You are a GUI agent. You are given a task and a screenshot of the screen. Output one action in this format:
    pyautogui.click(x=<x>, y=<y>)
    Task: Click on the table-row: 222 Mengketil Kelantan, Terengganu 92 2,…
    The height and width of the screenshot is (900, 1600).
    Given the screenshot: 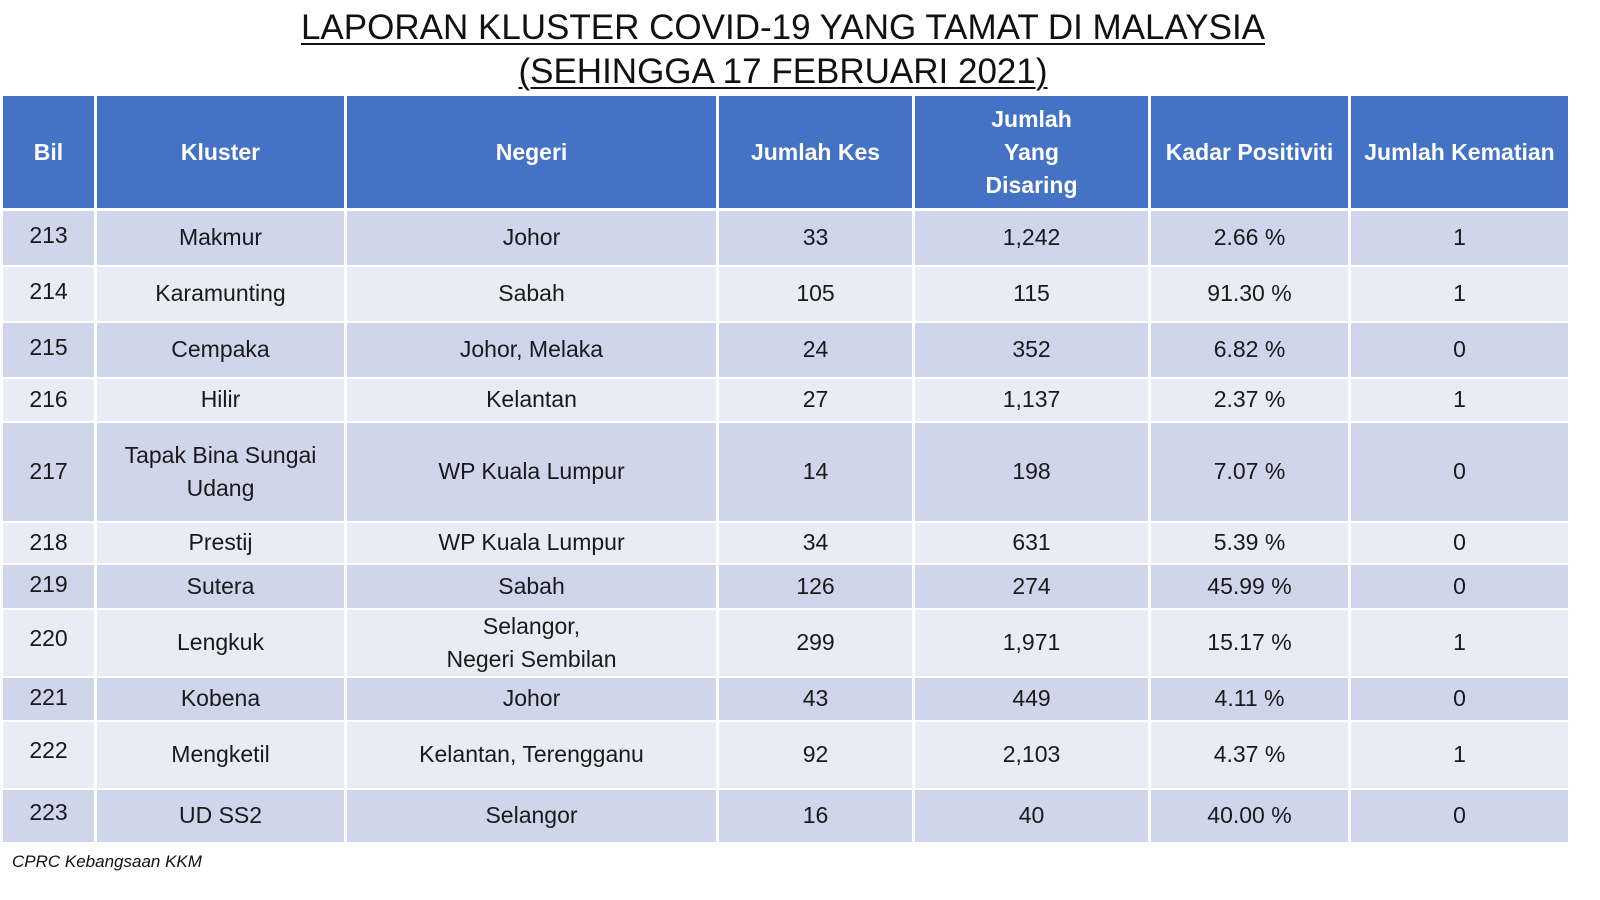 What is the action you would take?
    pyautogui.click(x=785, y=754)
    